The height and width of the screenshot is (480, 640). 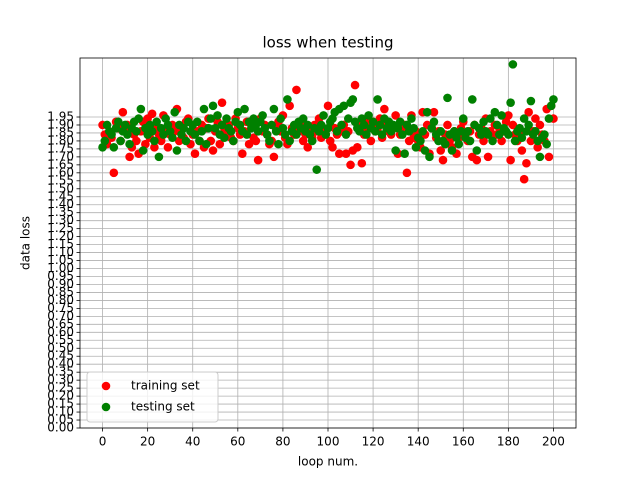 I want to click on y-tick-label: 1.60, so click(x=60, y=172).